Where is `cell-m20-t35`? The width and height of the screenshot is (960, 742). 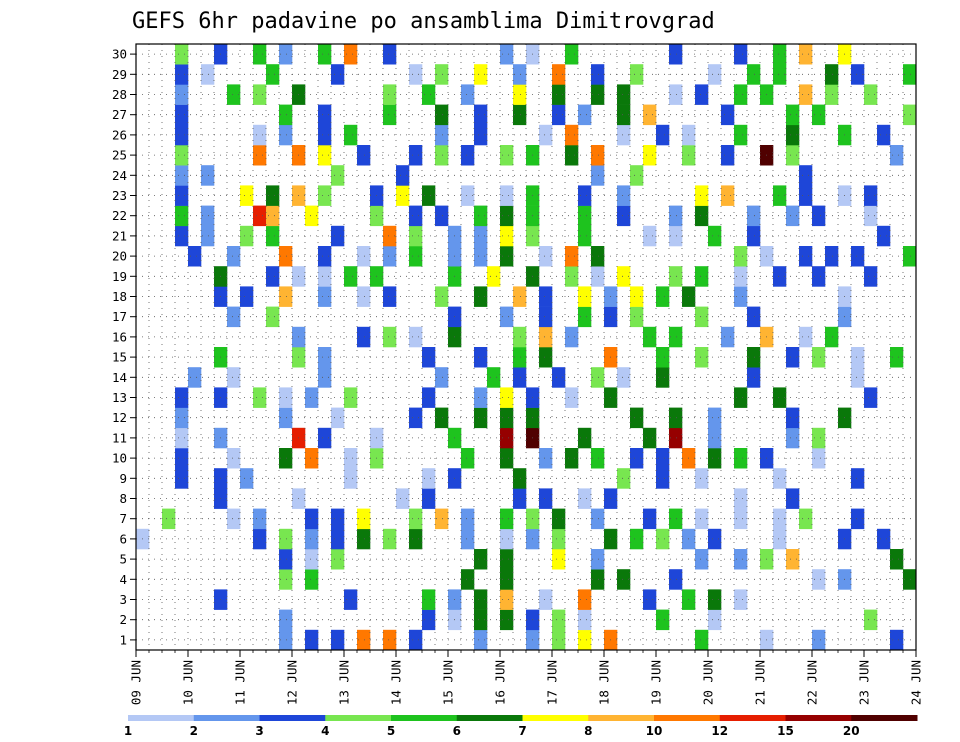
cell-m20-t35 is located at coordinates (598, 256).